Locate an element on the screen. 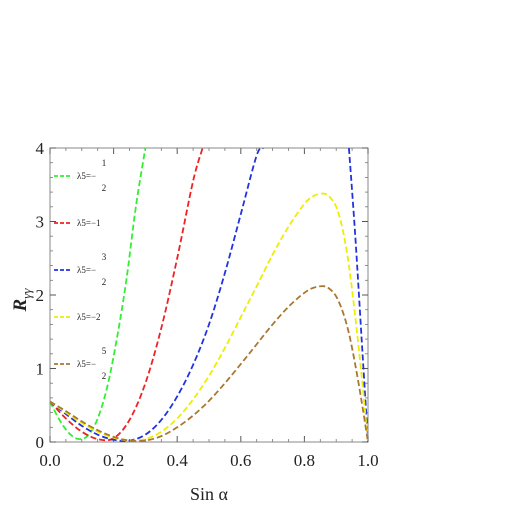  legend-label: λ5=−2 is located at coordinates (89, 317).